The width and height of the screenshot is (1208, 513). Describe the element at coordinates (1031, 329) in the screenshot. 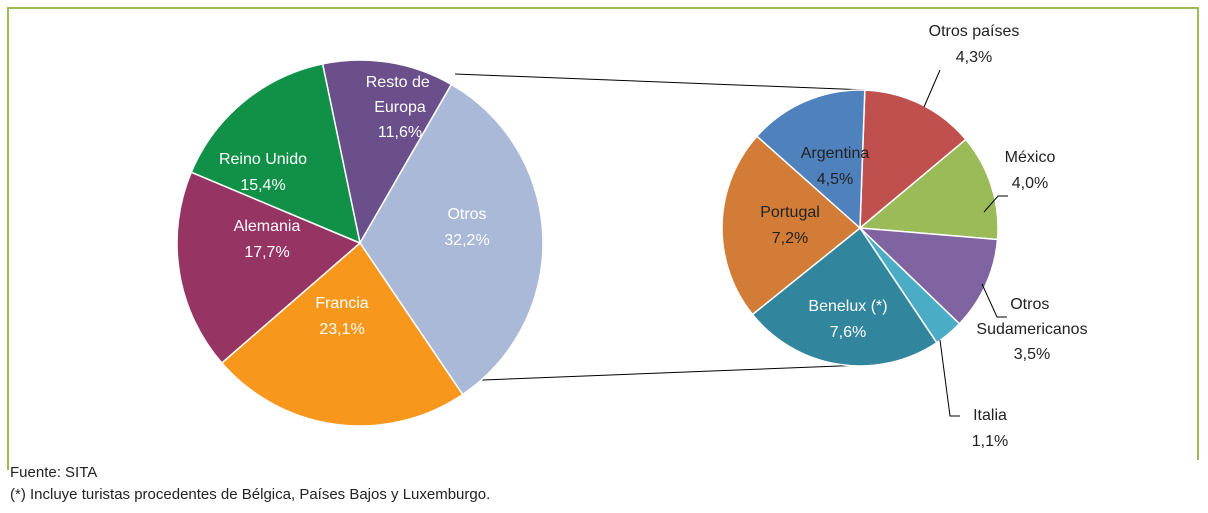

I see `label-line: Sudamericanos` at that location.